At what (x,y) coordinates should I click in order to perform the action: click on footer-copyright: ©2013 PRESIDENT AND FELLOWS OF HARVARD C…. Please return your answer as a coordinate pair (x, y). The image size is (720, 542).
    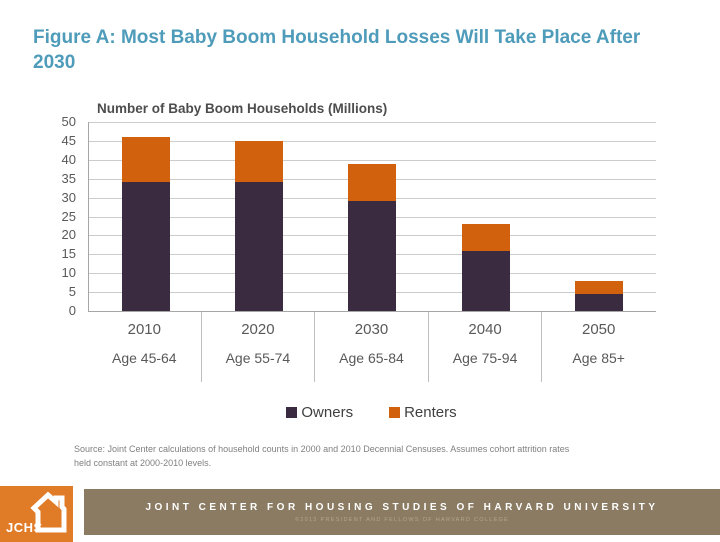
    Looking at the image, I should click on (402, 519).